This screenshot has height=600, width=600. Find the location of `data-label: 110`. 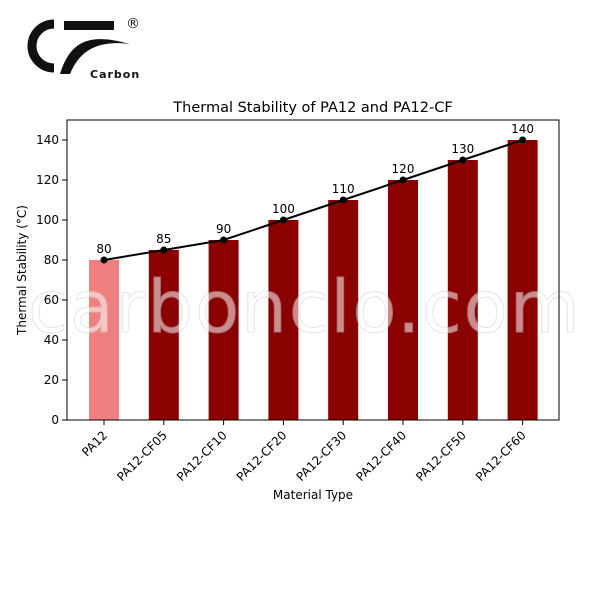

data-label: 110 is located at coordinates (343, 189).